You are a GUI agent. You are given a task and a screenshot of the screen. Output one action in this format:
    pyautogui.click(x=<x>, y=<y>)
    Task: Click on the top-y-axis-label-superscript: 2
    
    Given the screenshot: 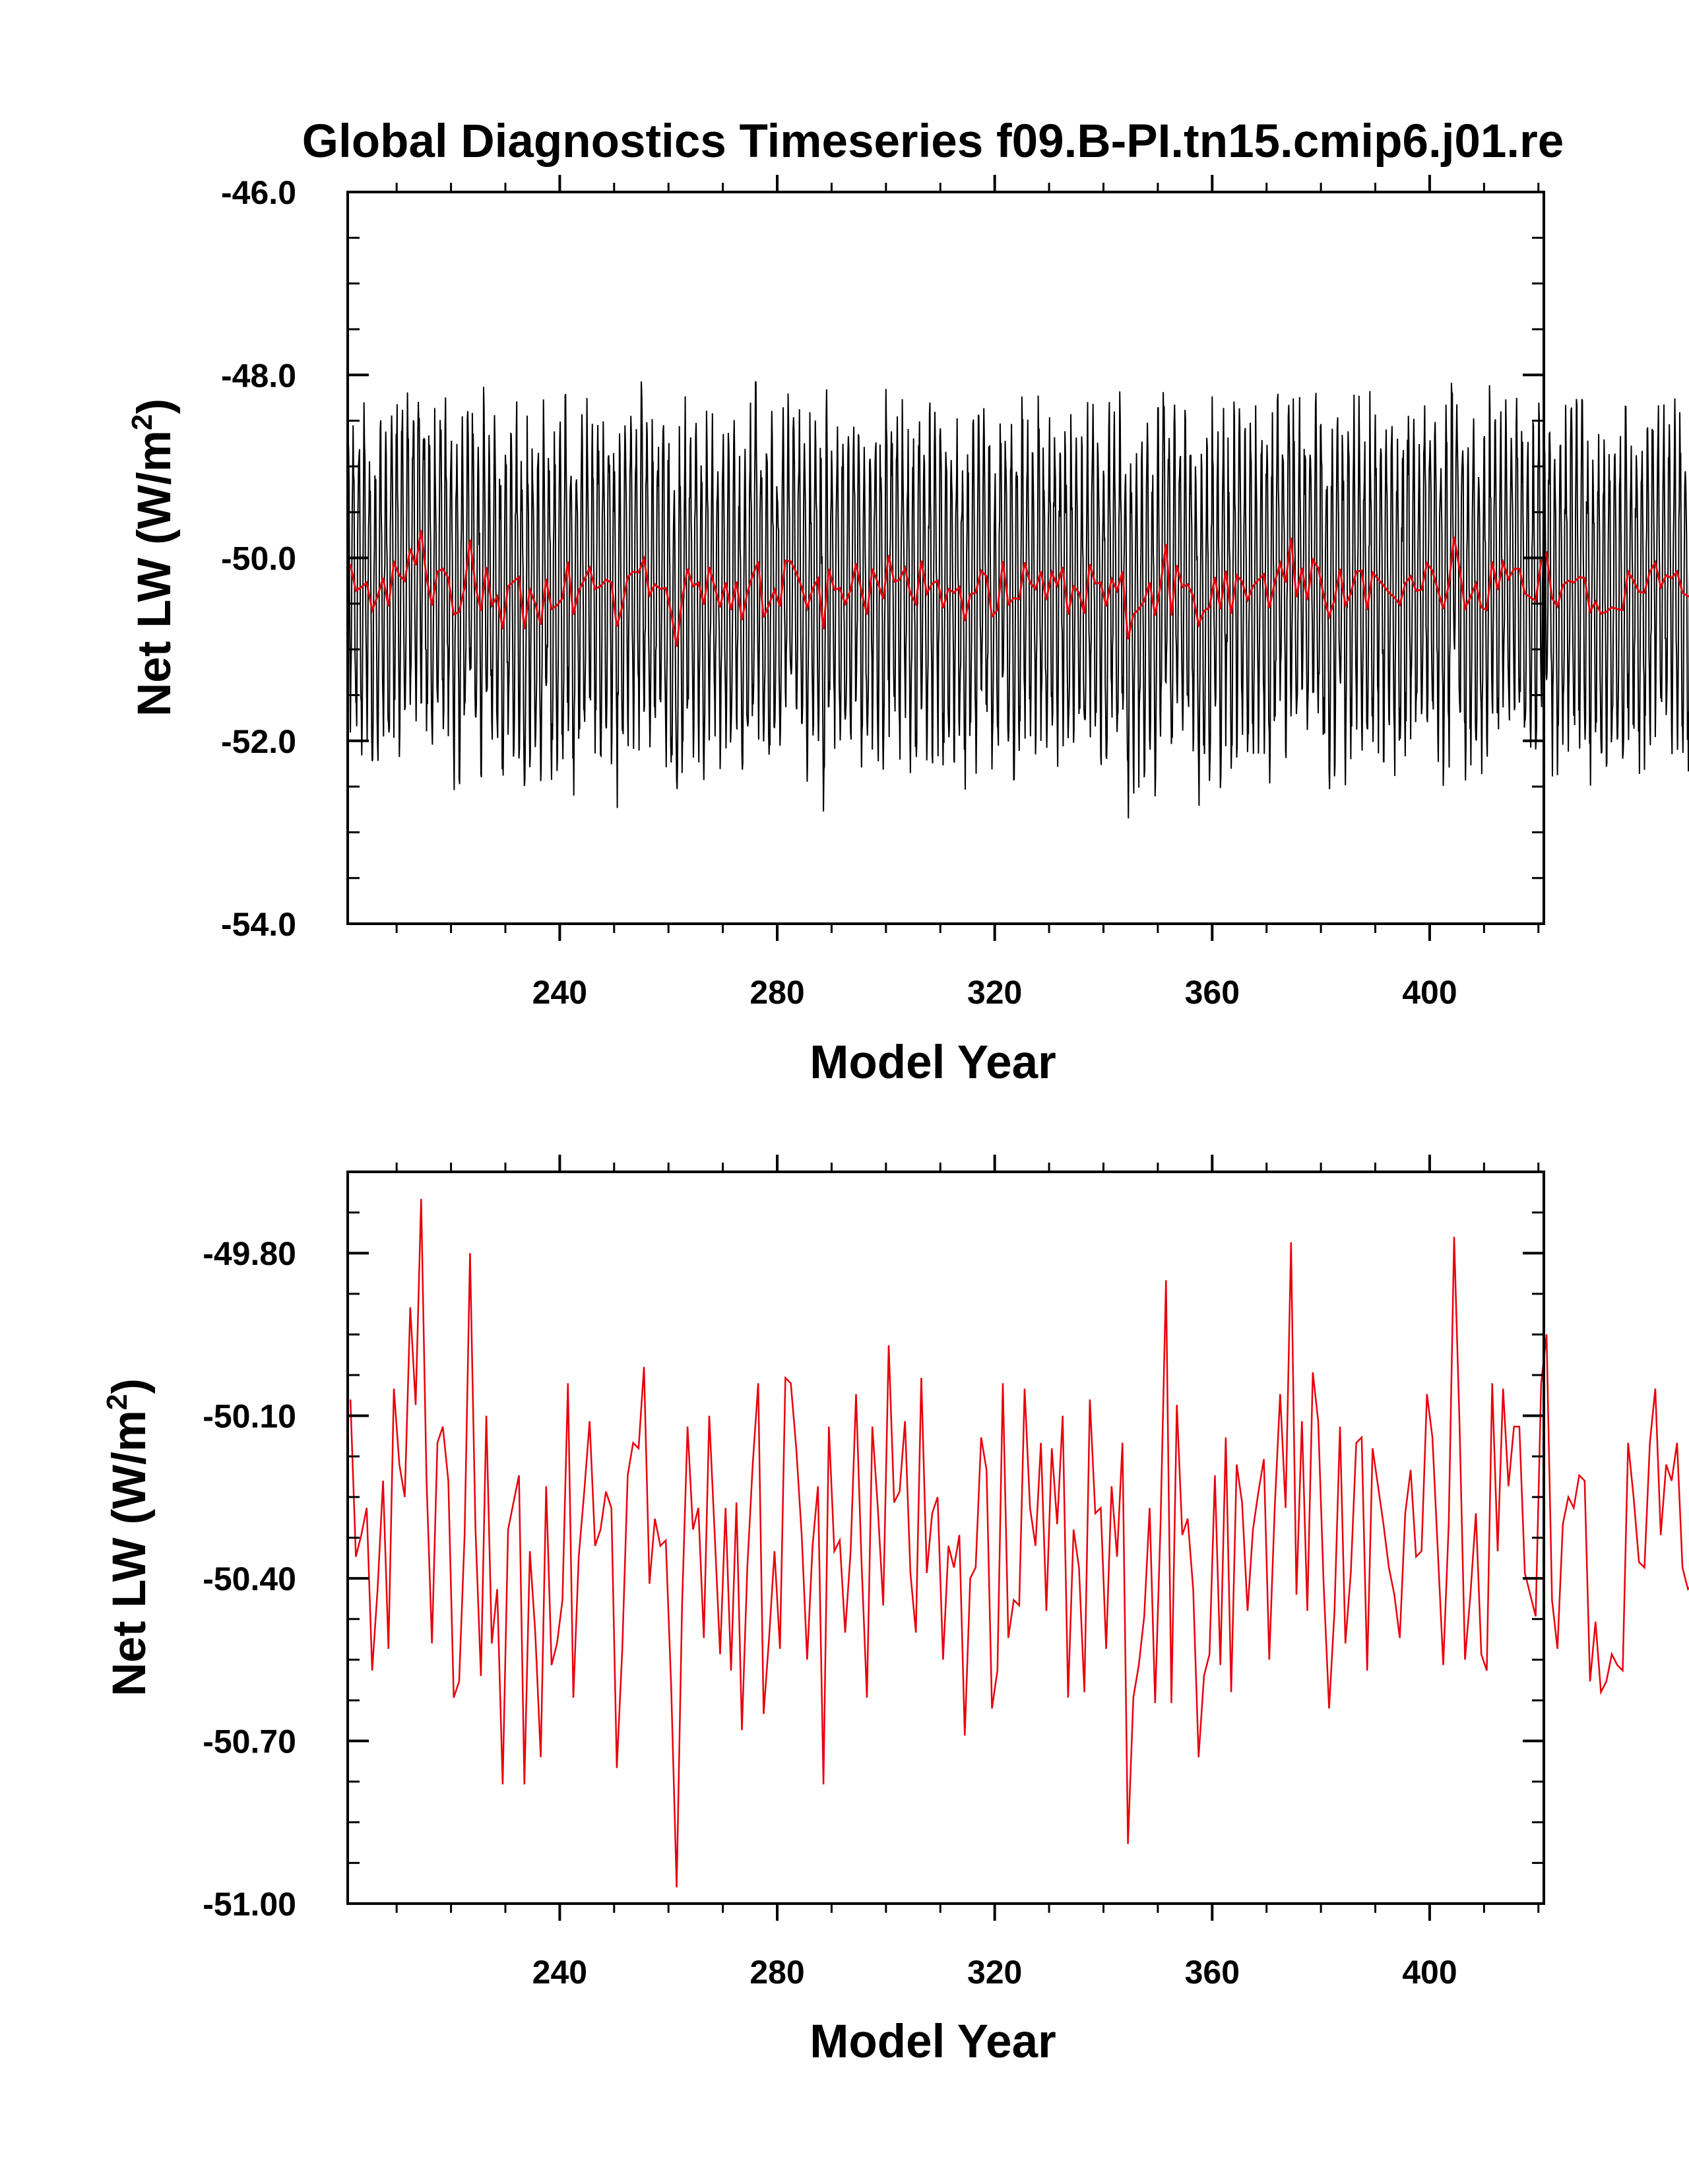 What is the action you would take?
    pyautogui.click(x=142, y=422)
    